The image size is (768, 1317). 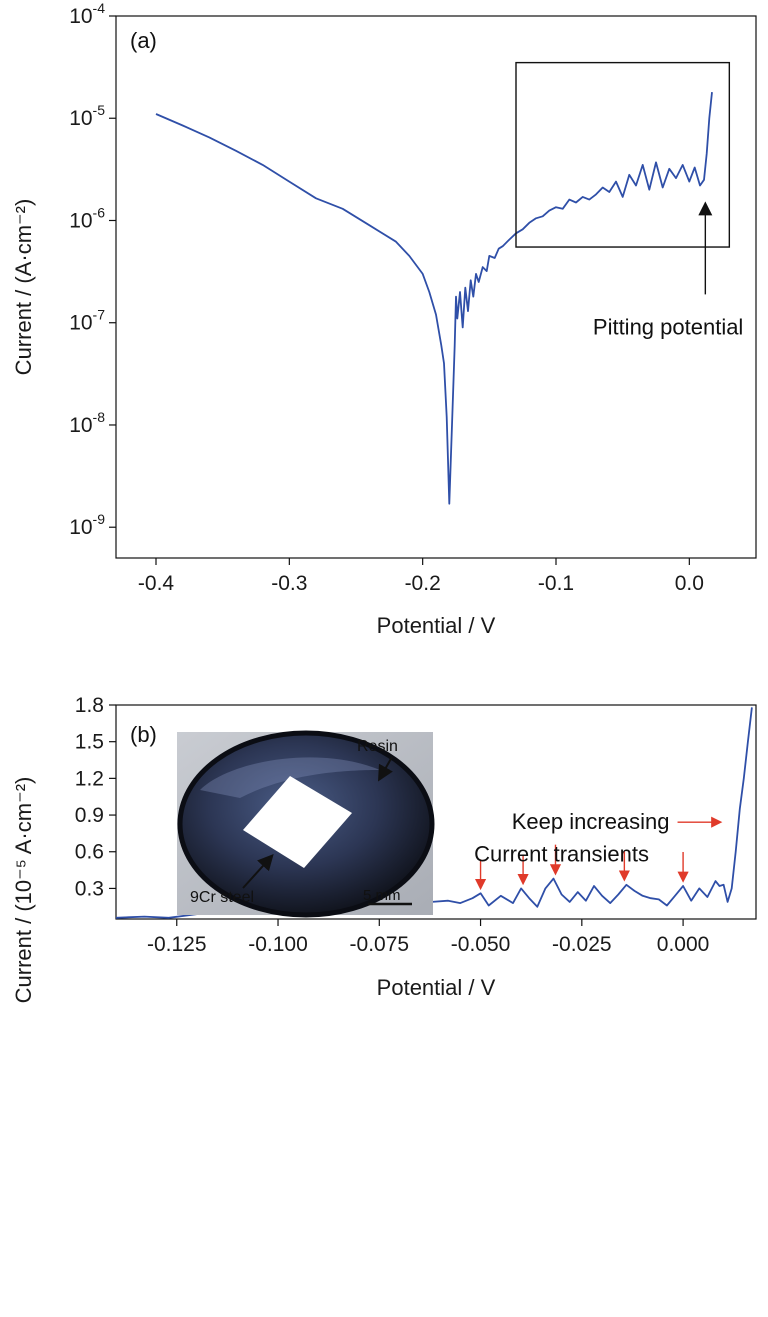 What do you see at coordinates (87, 525) in the screenshot?
I see `y-tick-label-a: 10⁻⁹` at bounding box center [87, 525].